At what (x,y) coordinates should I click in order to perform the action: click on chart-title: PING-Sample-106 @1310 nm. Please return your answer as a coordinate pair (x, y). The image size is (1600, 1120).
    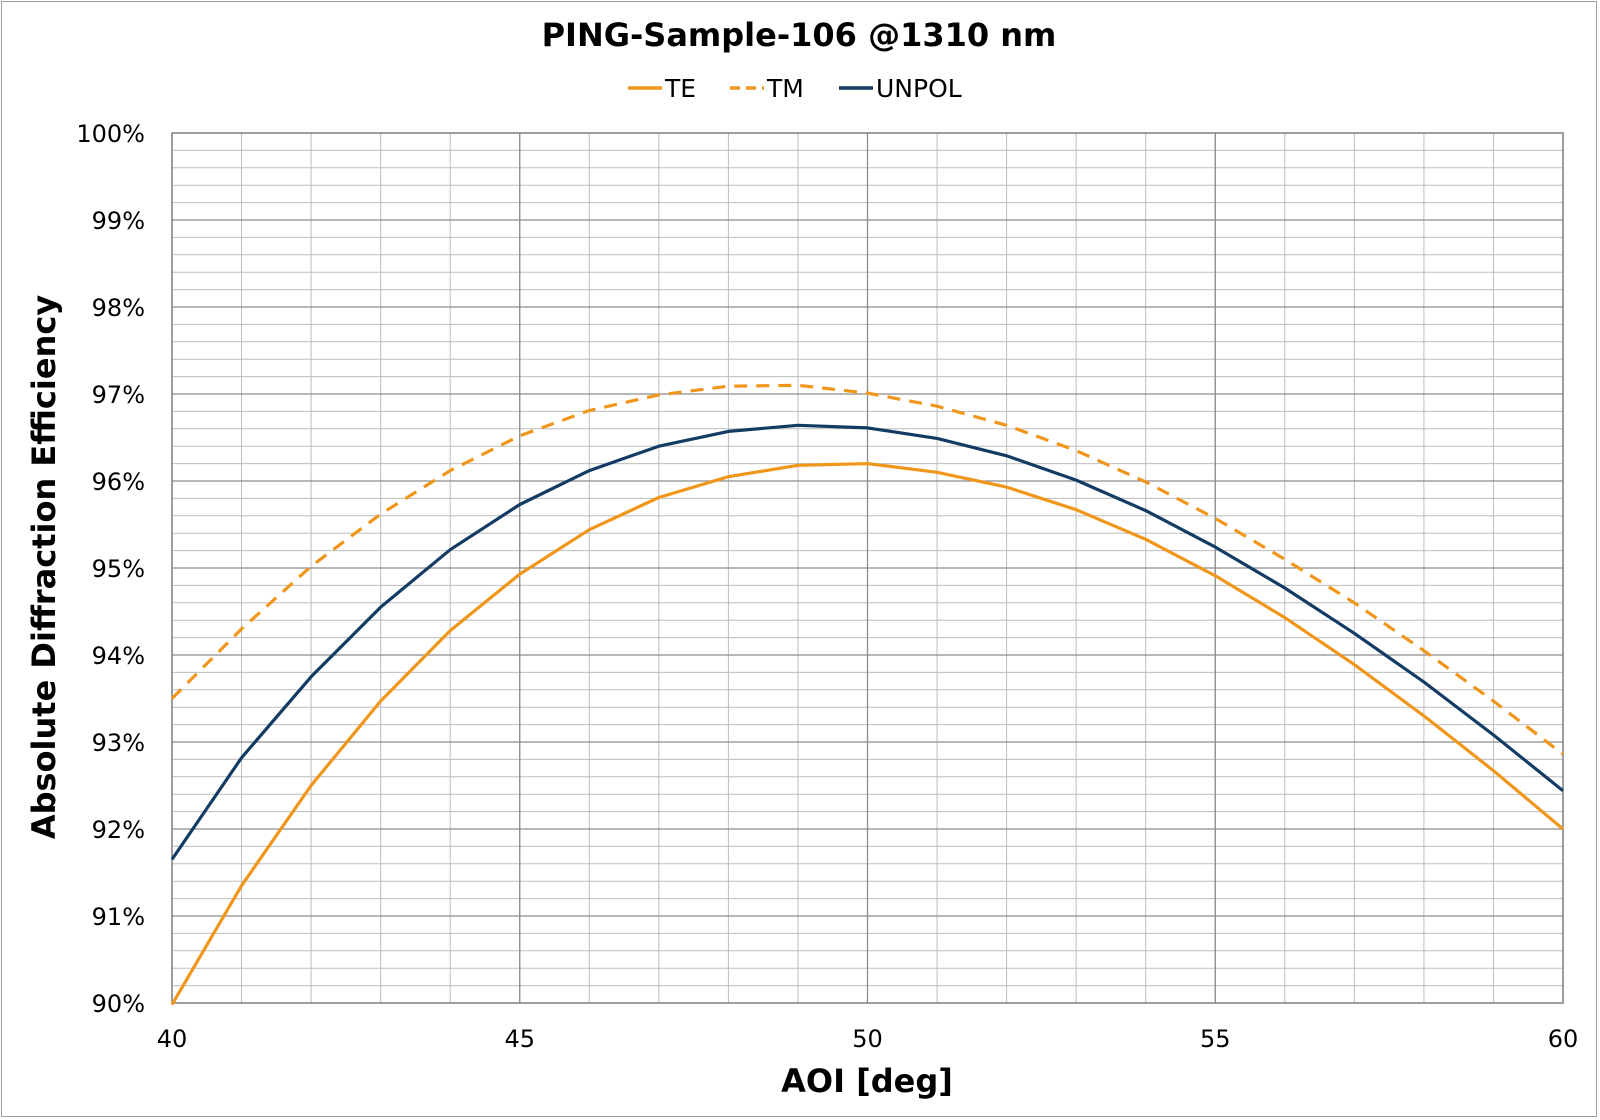
    Looking at the image, I should click on (799, 35).